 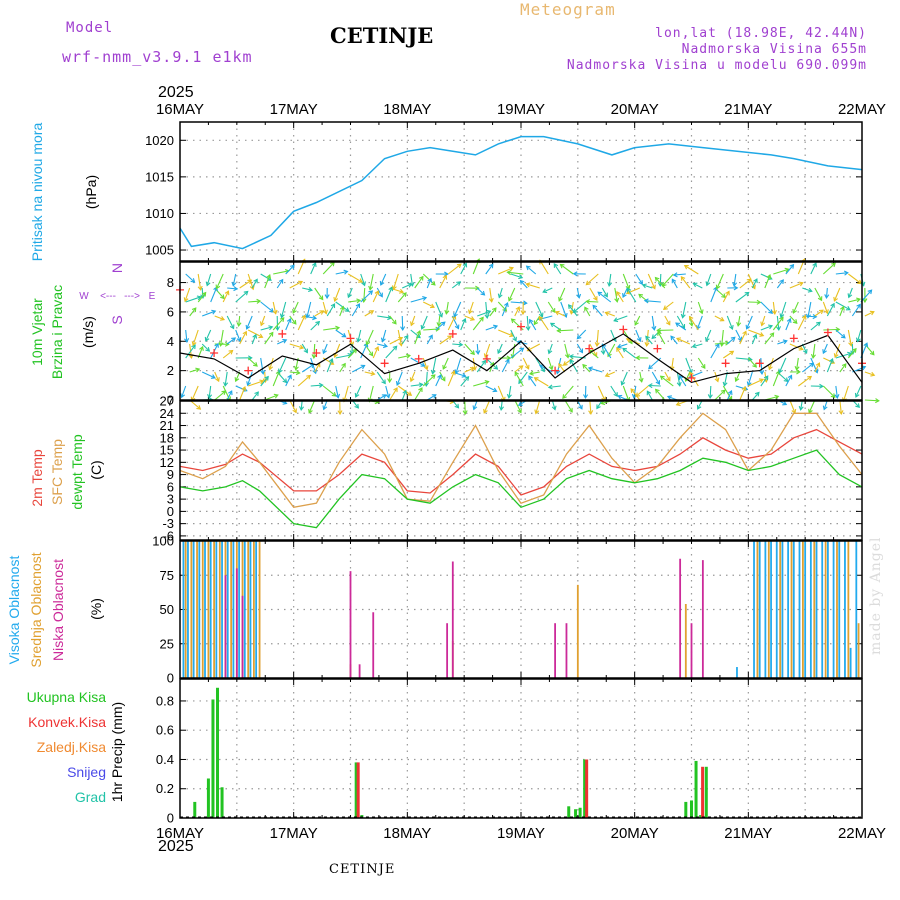 What do you see at coordinates (793, 338) in the screenshot?
I see `wind-gust-point` at bounding box center [793, 338].